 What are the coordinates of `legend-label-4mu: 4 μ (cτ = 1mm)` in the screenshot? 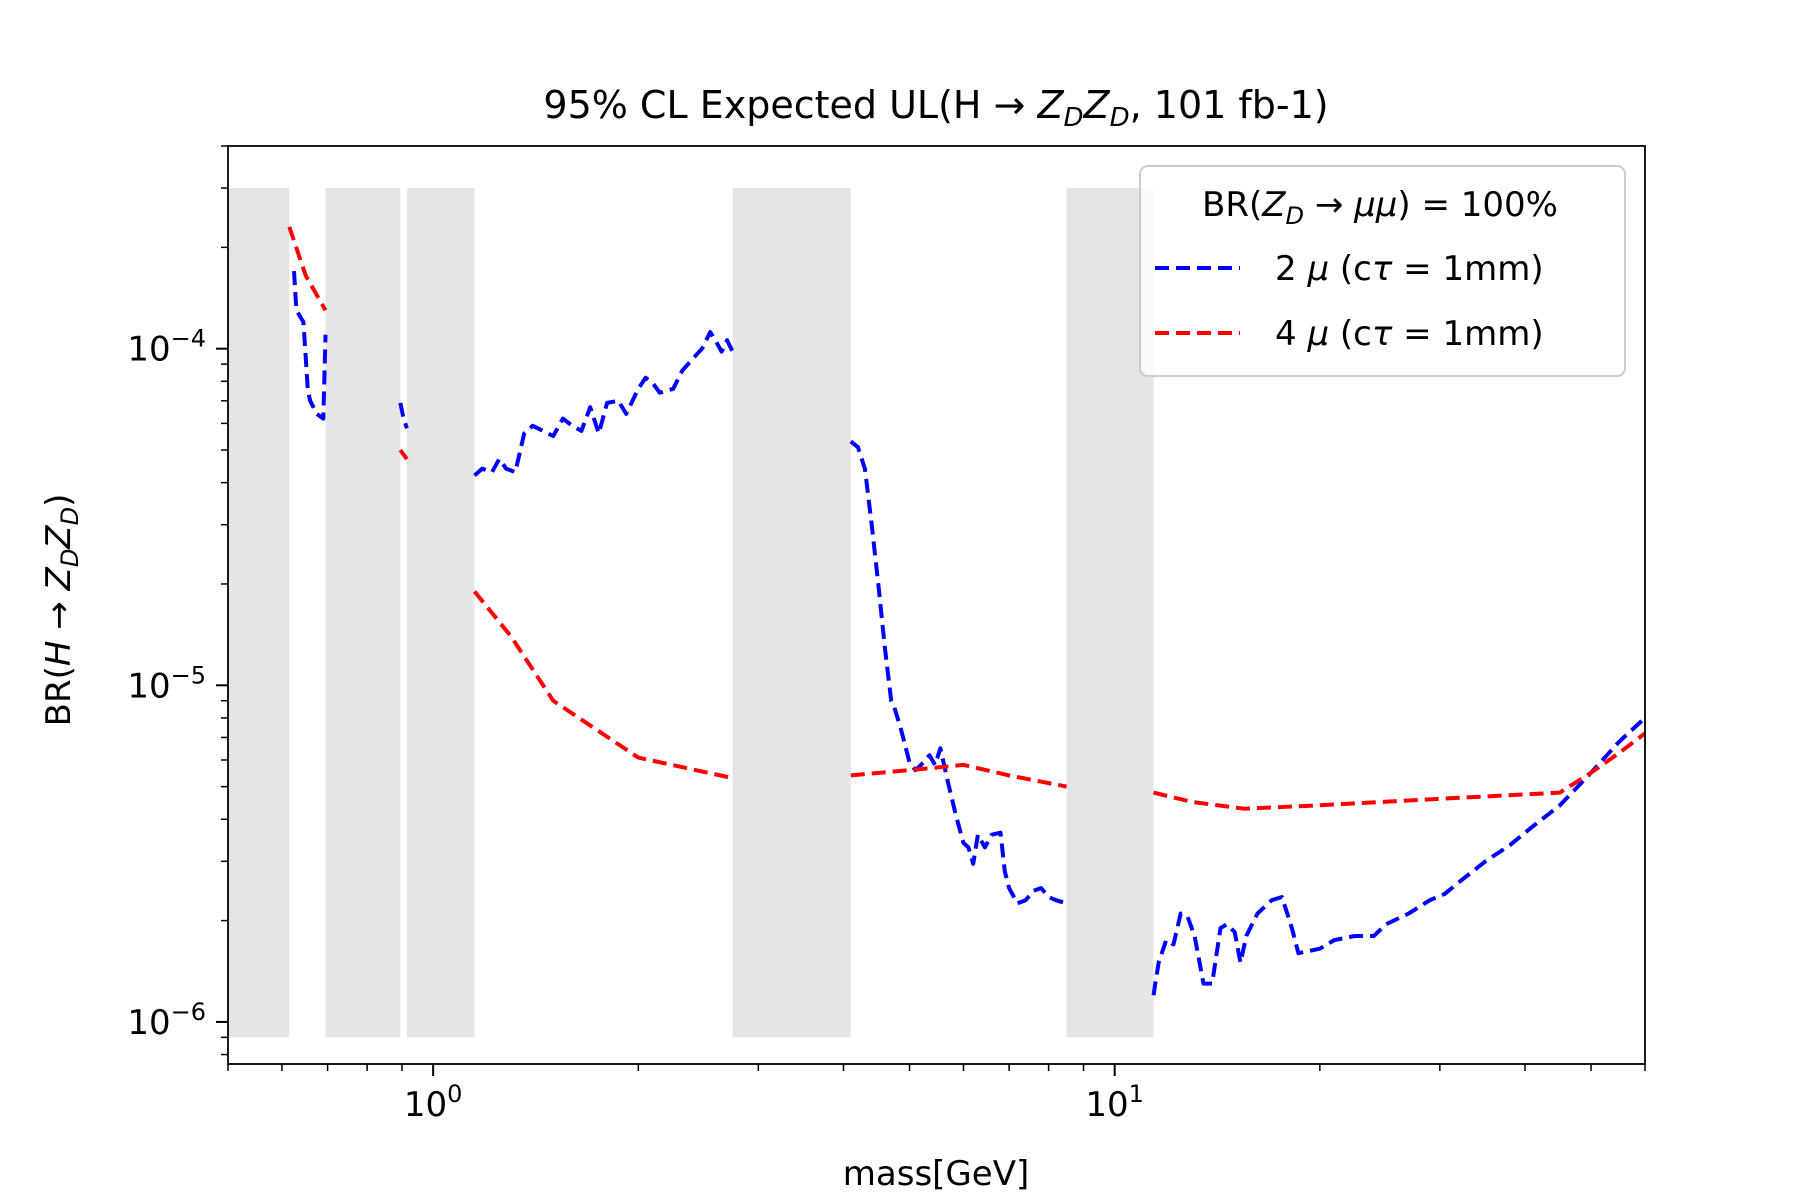 It's located at (1409, 334).